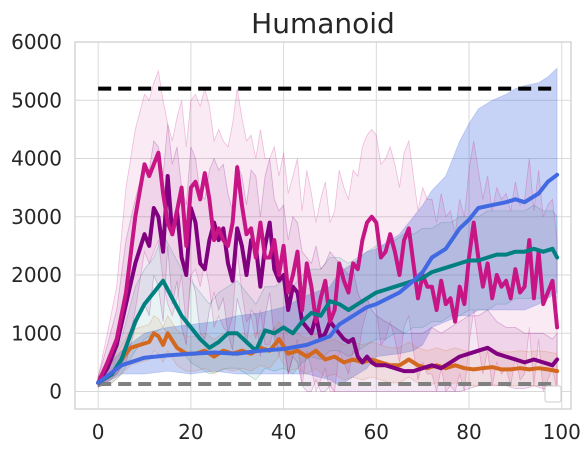 This screenshot has width=585, height=456. Describe the element at coordinates (36, 275) in the screenshot. I see `y-tick-label: 2000` at that location.